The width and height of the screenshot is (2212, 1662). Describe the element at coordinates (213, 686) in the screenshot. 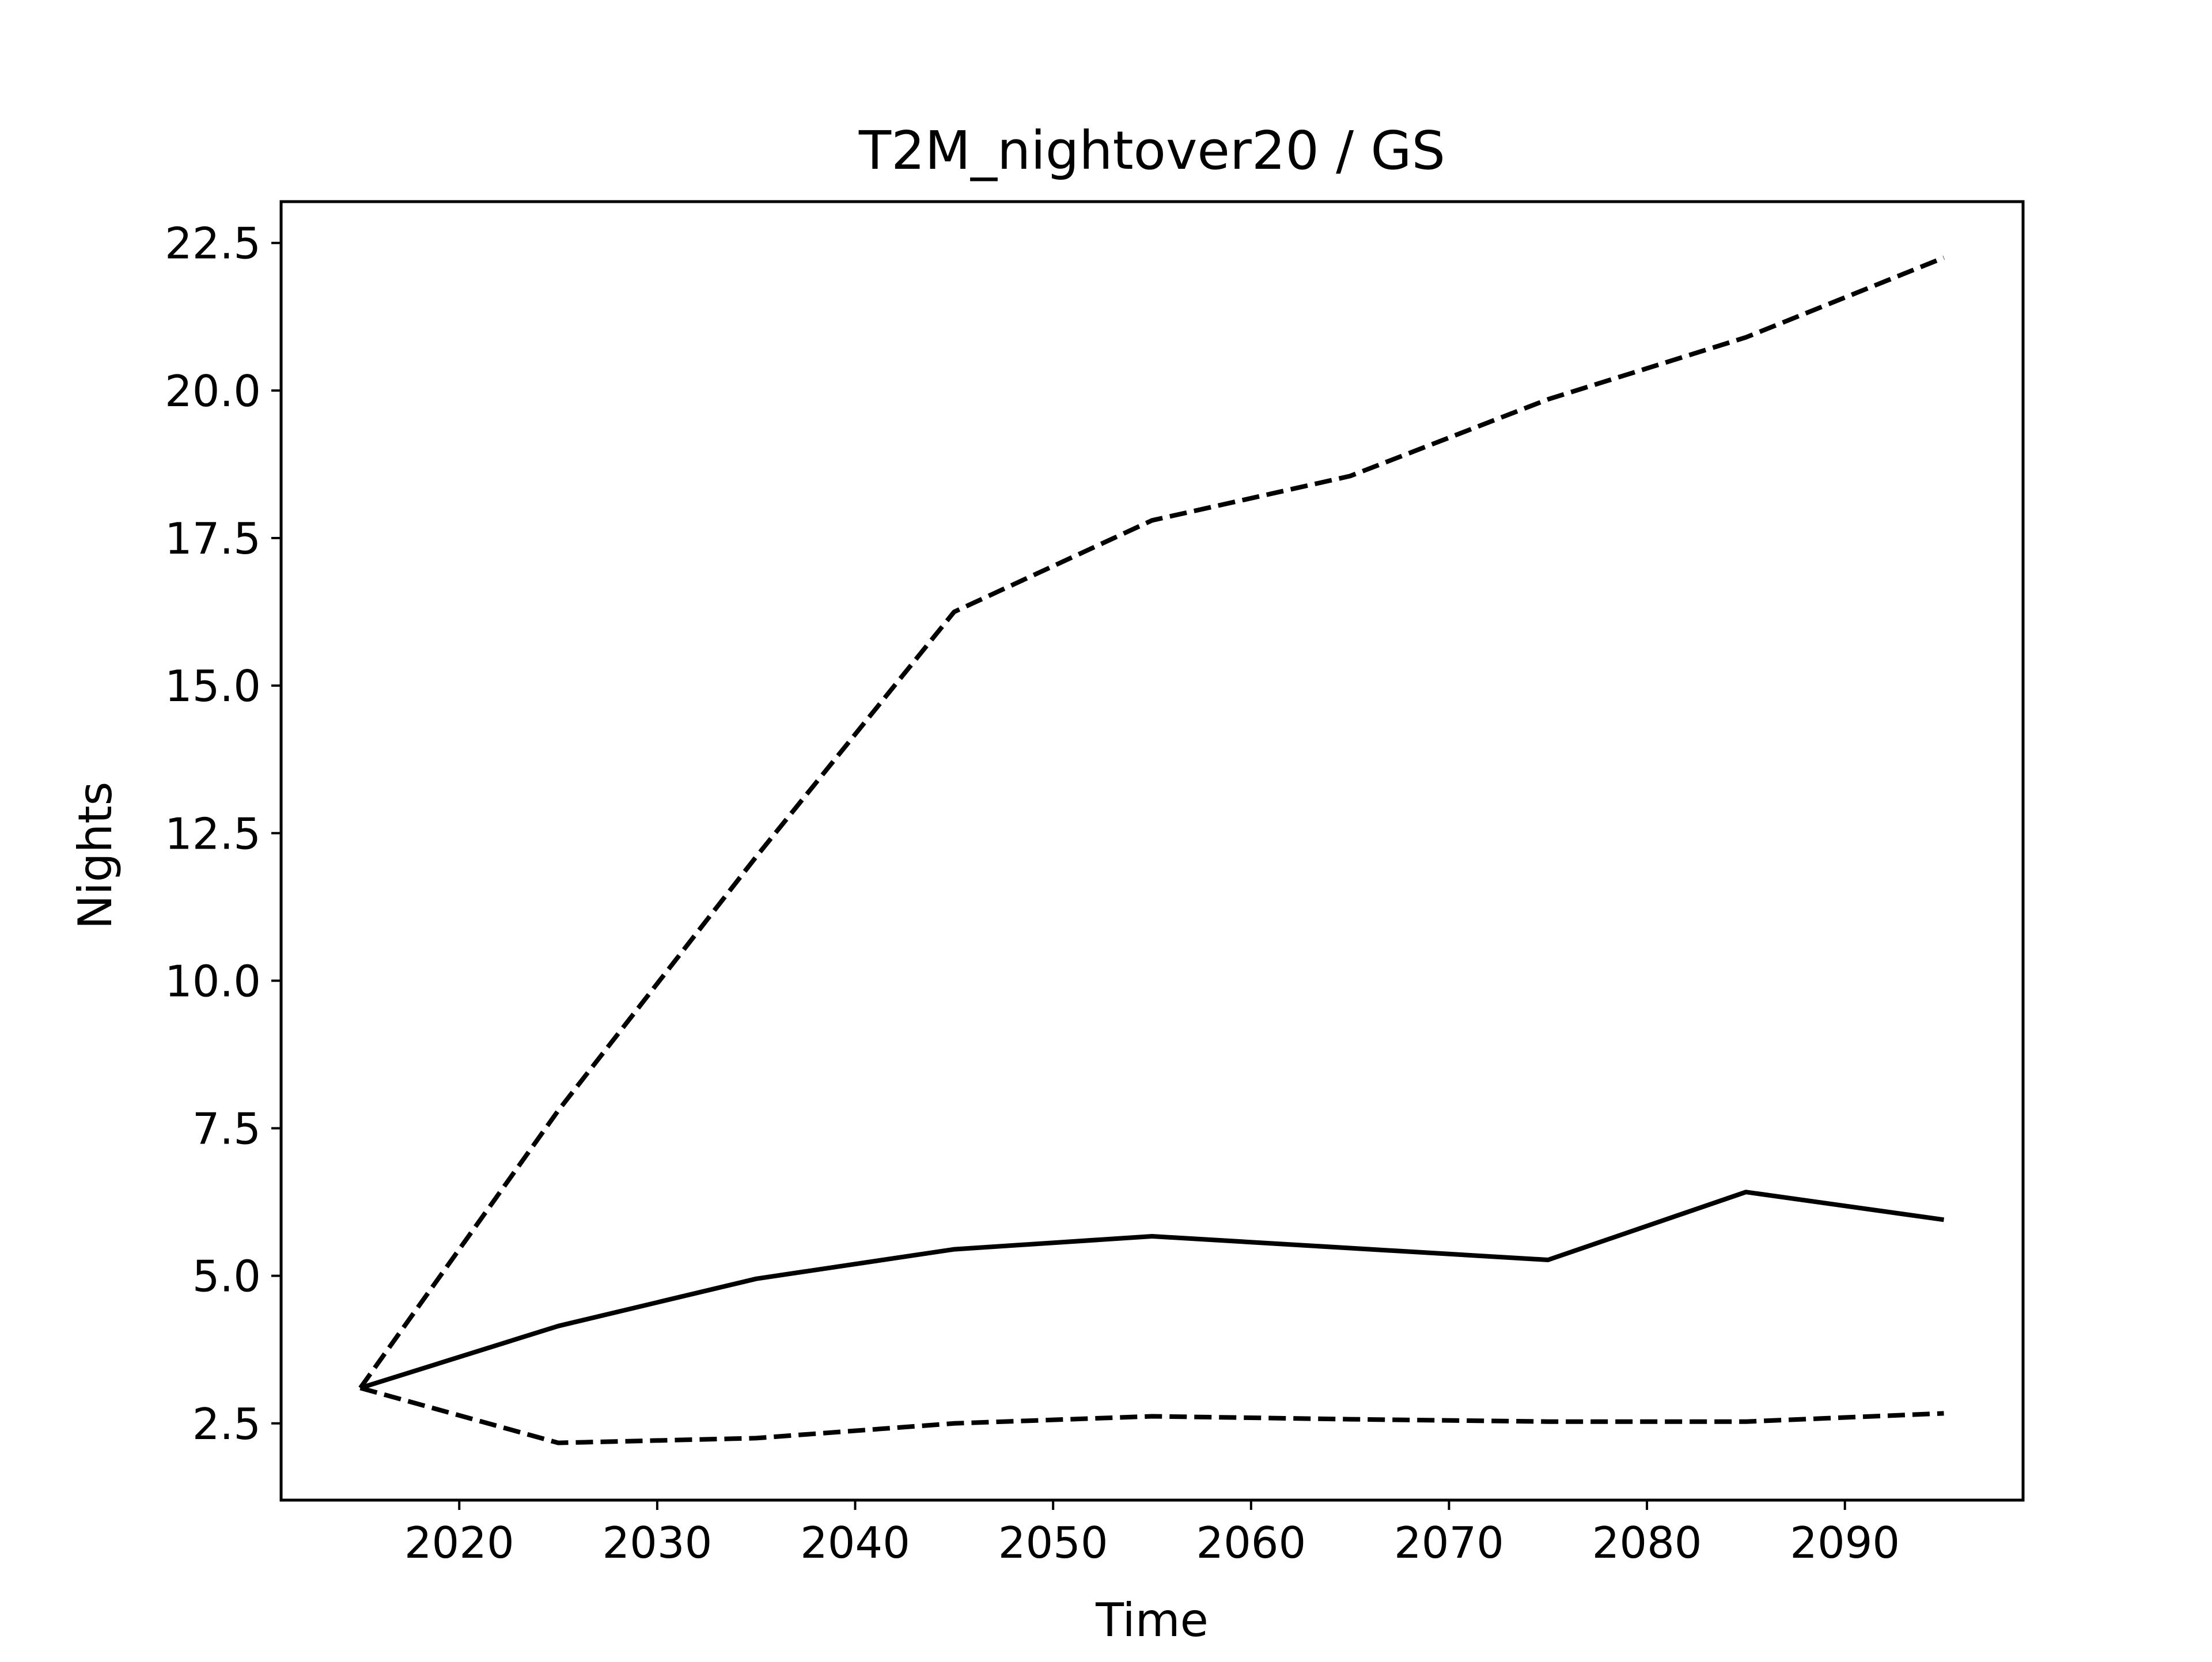

I see `y-tick-label: 15.0` at that location.